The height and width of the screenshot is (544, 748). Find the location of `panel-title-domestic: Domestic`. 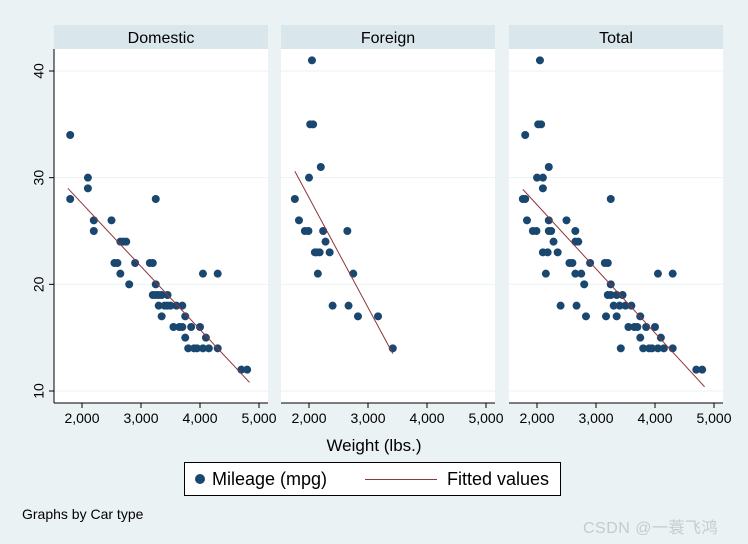

panel-title-domestic: Domestic is located at coordinates (161, 38).